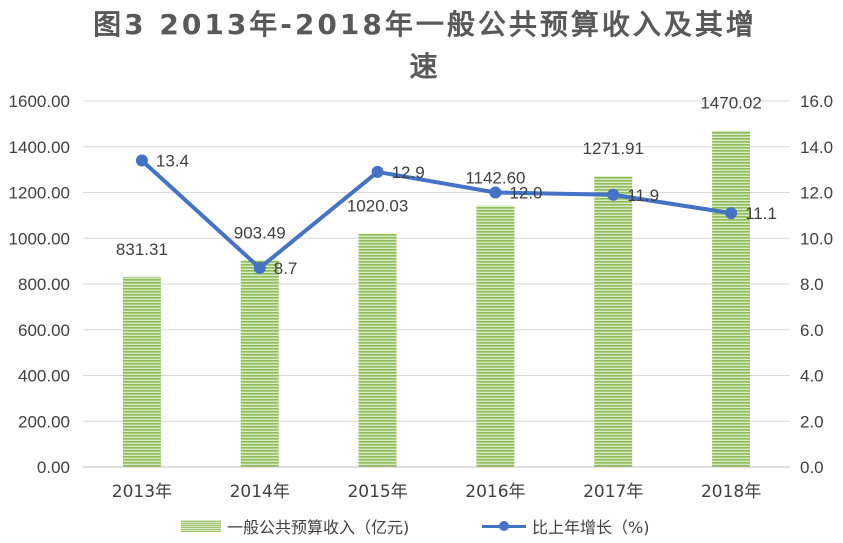  What do you see at coordinates (44, 330) in the screenshot?
I see `y-left-tick-label: 600.00` at bounding box center [44, 330].